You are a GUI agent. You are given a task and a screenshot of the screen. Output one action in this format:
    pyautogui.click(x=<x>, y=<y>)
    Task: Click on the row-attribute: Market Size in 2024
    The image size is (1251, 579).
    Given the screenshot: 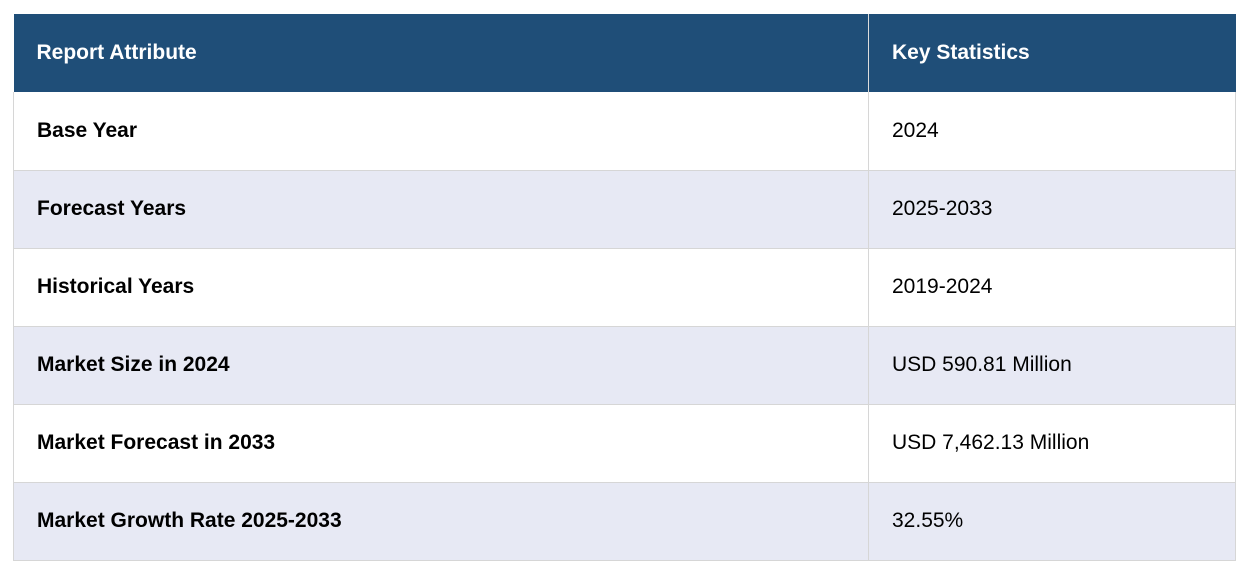 What is the action you would take?
    pyautogui.click(x=441, y=365)
    